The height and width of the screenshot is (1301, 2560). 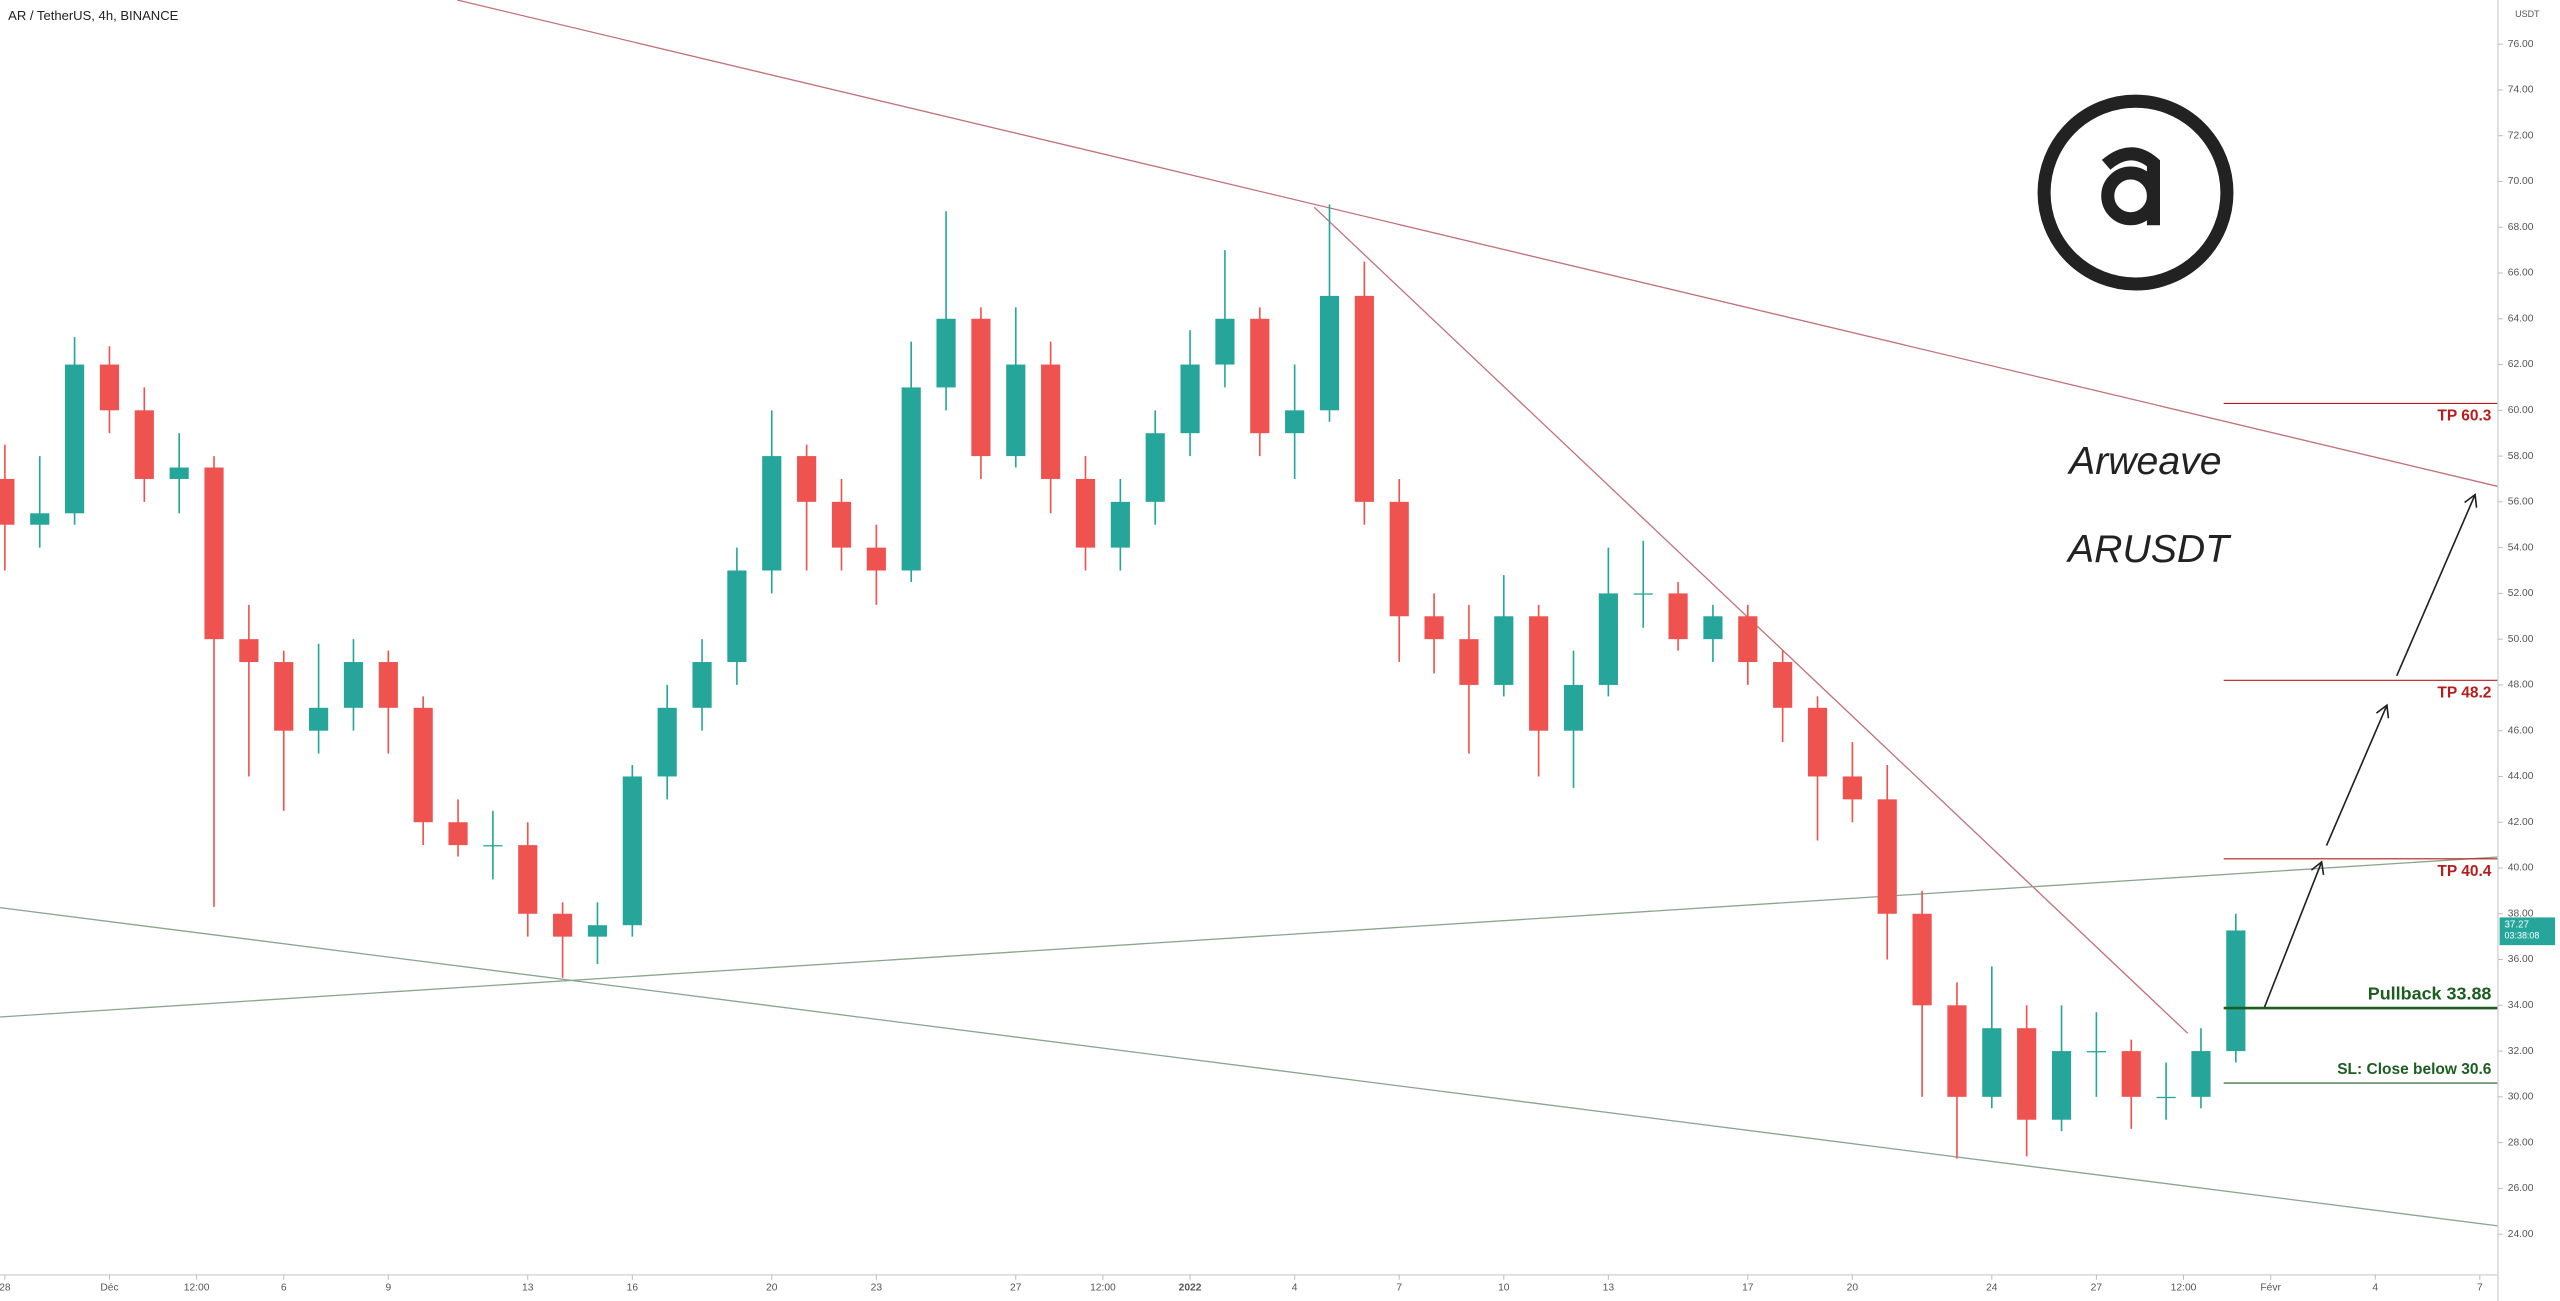 I want to click on countdown: 03:38:08, so click(x=2521, y=936).